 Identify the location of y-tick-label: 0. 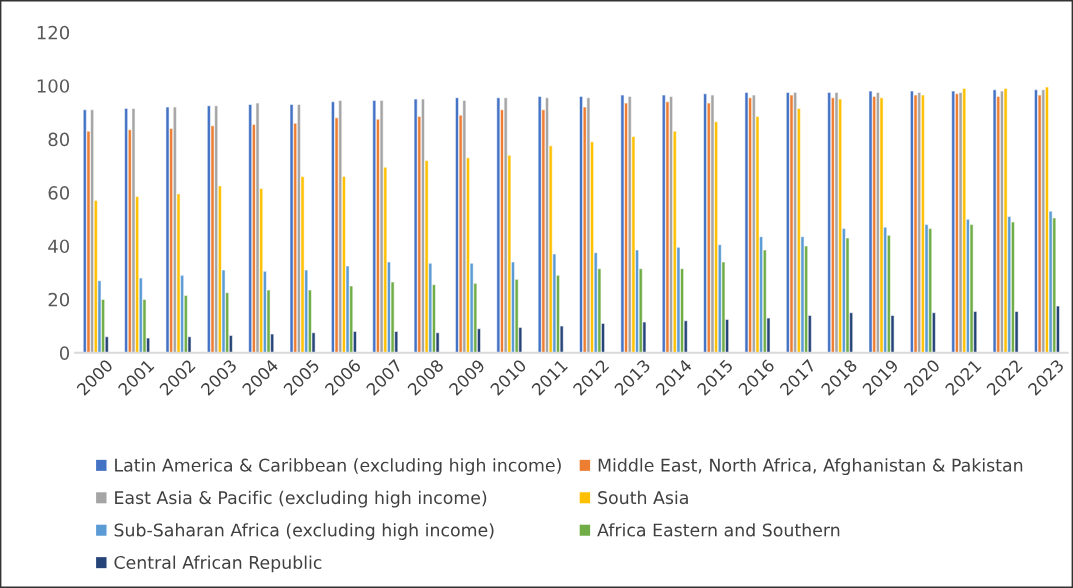
(64, 353).